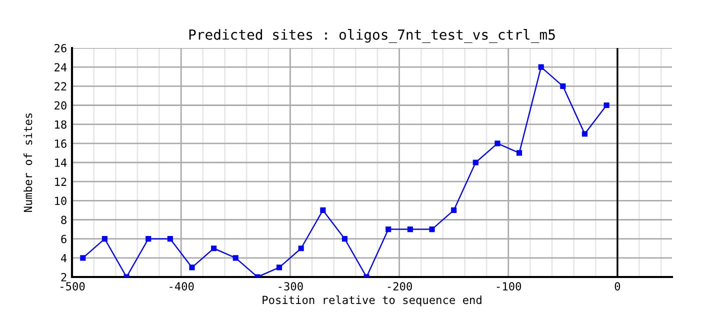 The height and width of the screenshot is (328, 704). What do you see at coordinates (617, 286) in the screenshot?
I see `x-tick-label: 0` at bounding box center [617, 286].